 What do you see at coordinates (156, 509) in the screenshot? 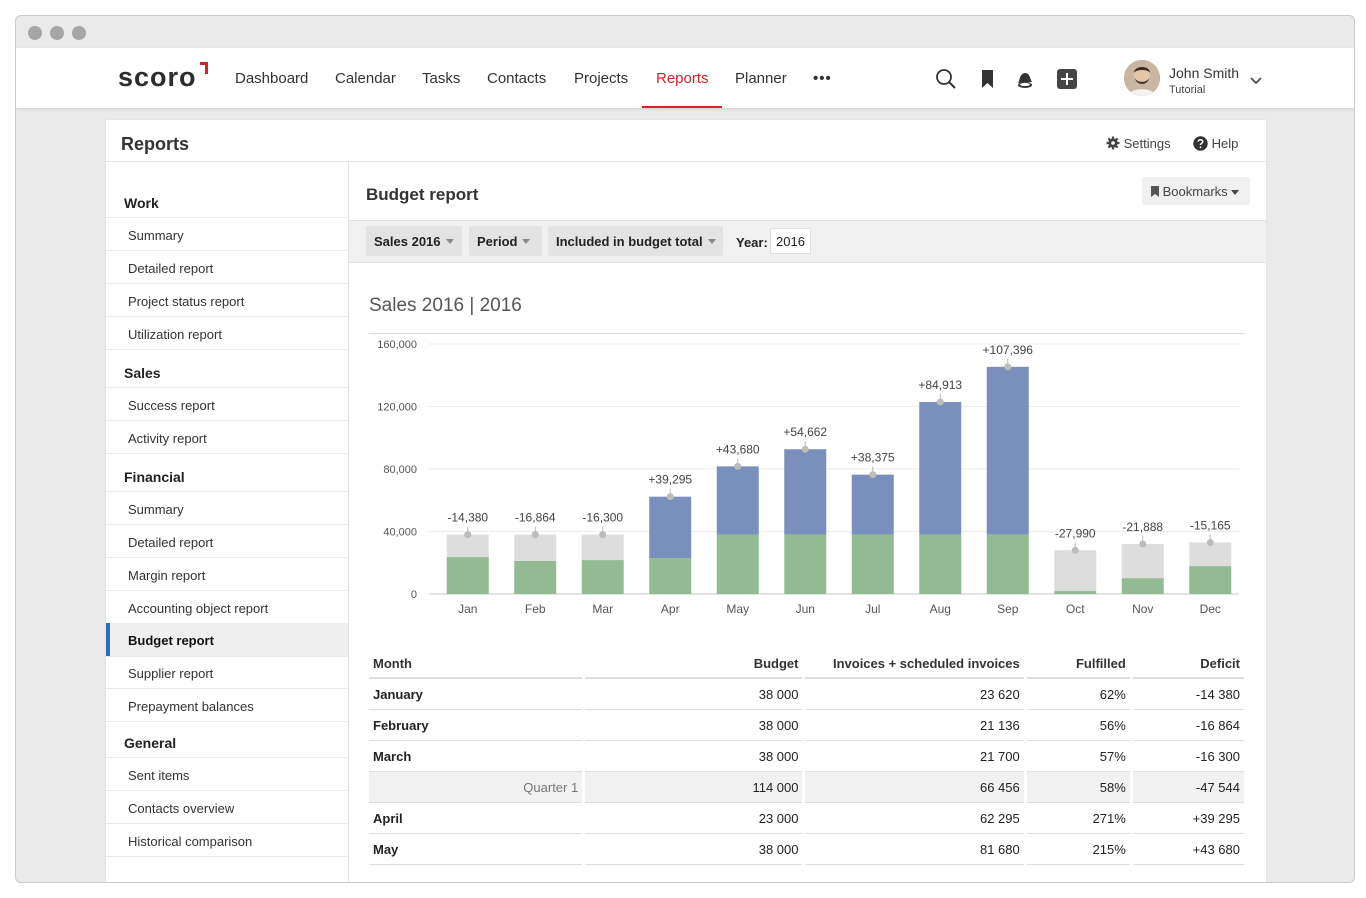
I see `sidebar-item-financial-summary: Summary` at bounding box center [156, 509].